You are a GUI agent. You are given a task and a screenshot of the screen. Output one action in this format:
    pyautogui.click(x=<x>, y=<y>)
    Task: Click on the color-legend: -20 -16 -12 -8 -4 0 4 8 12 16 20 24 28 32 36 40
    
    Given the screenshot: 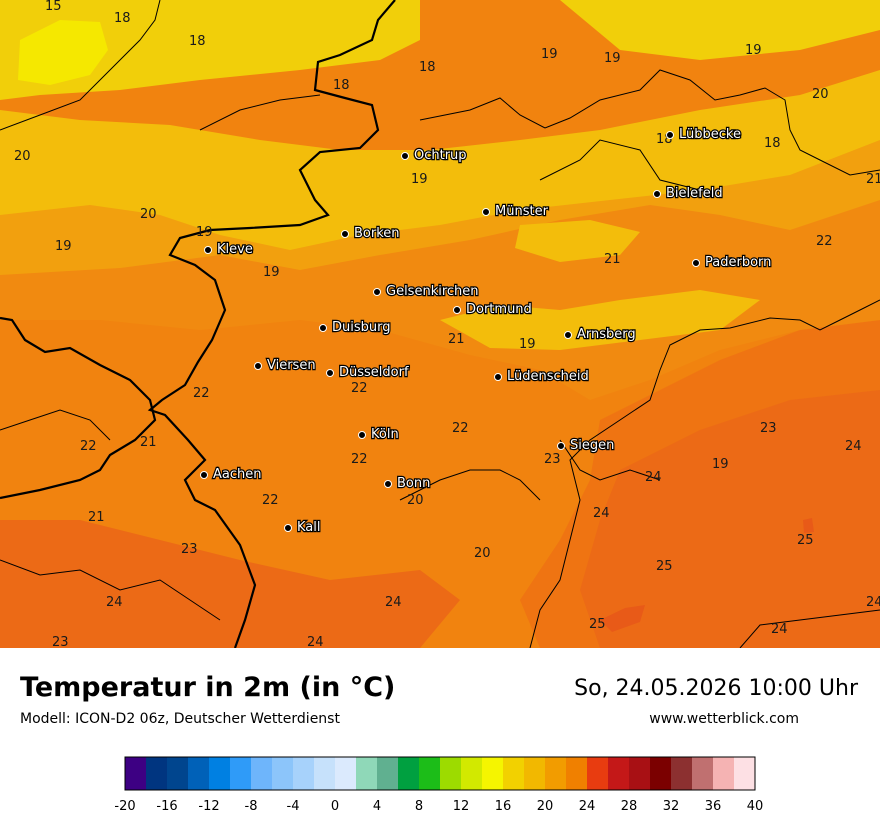 What is the action you would take?
    pyautogui.click(x=439, y=785)
    